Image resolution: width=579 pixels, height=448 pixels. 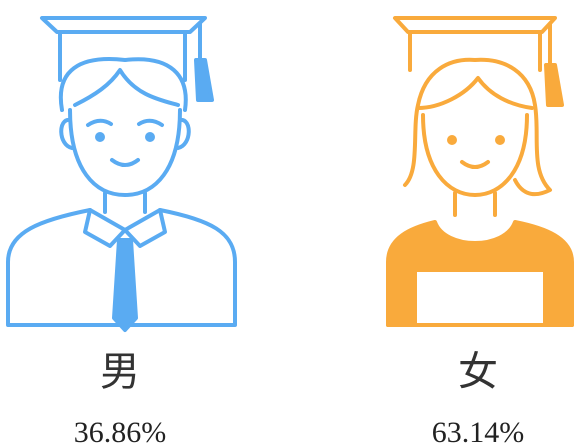 I want to click on value-label: 36.86%, so click(x=120, y=432).